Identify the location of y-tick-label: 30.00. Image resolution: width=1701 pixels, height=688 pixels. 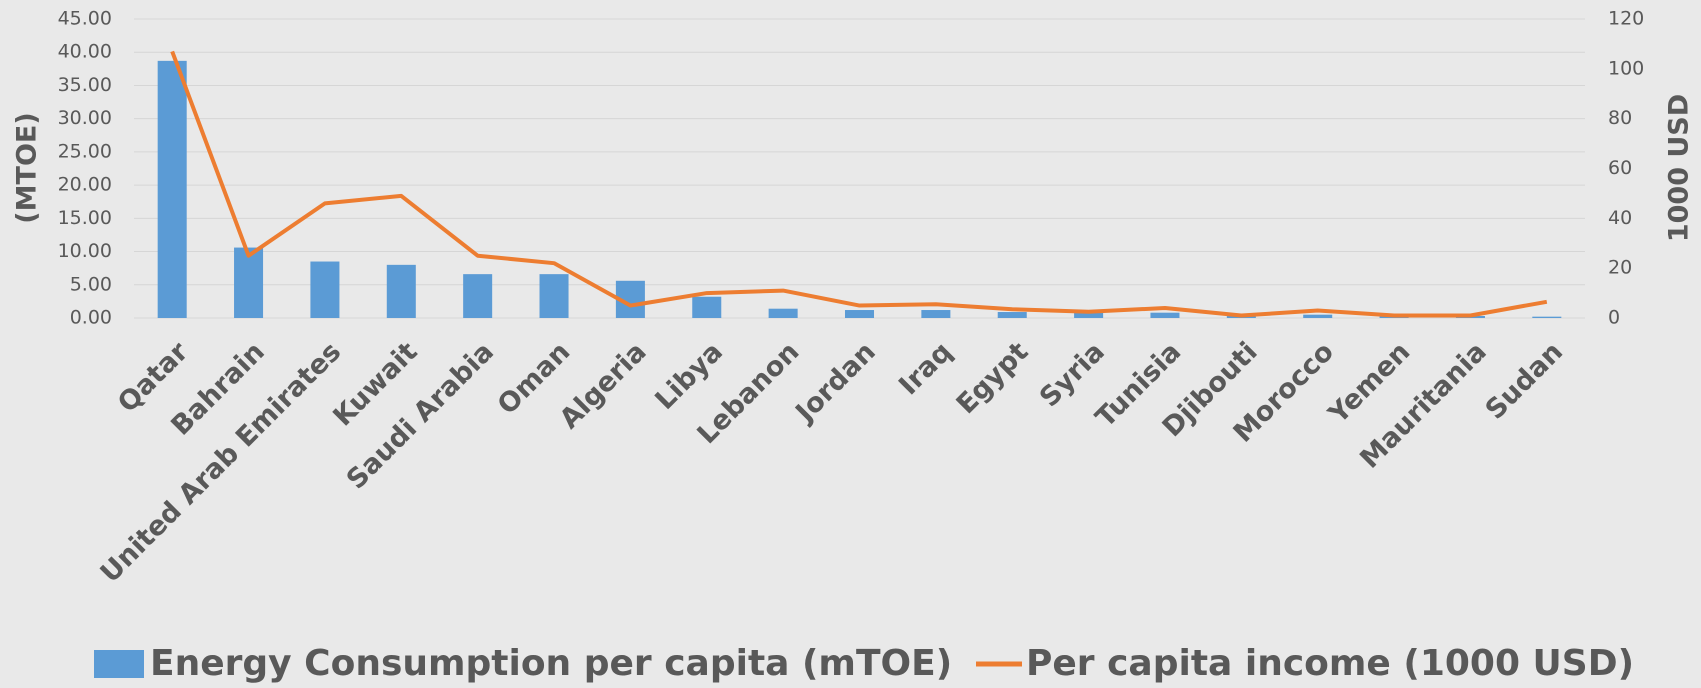
(85, 118).